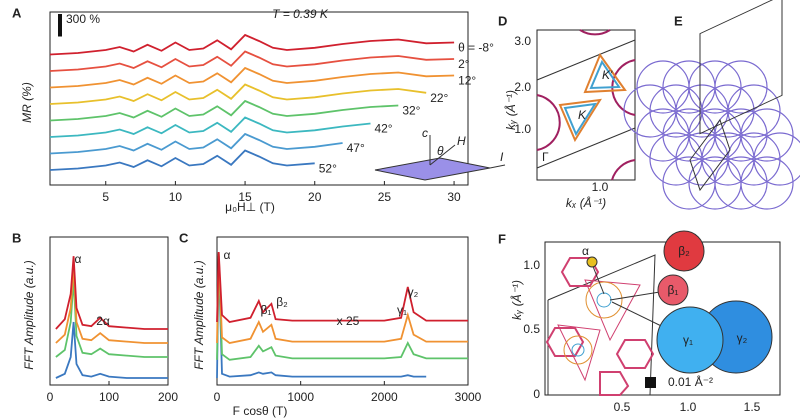  Describe the element at coordinates (432, 169) in the screenshot. I see `sample` at that location.